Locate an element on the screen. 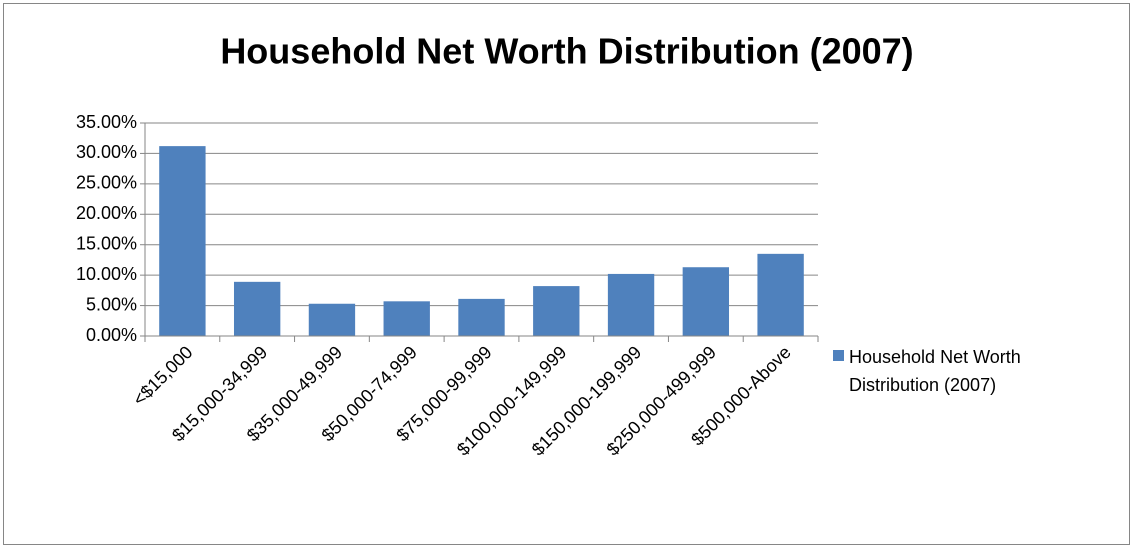 This screenshot has height=548, width=1133. y-tick-label: 10.00% is located at coordinates (106, 274).